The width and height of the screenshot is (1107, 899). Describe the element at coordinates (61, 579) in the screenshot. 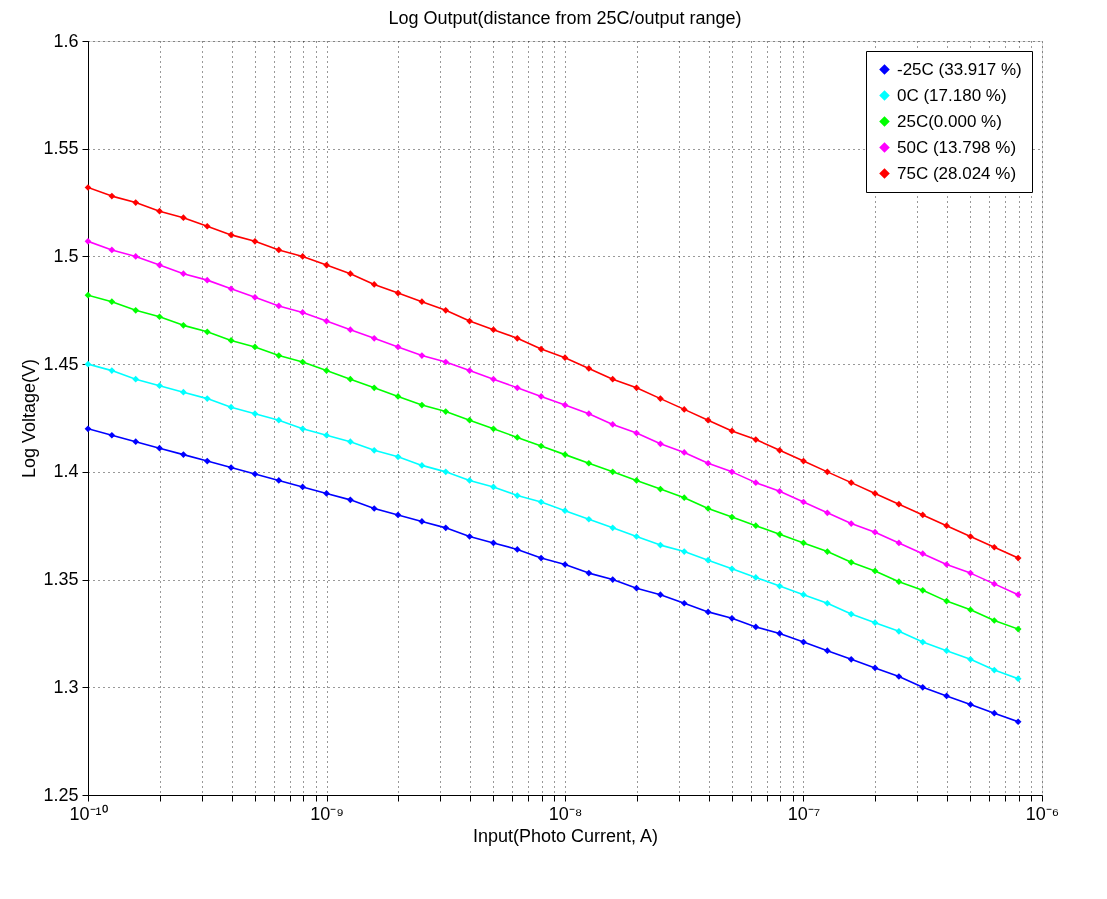

I see `y-tick-label: 1.35` at that location.